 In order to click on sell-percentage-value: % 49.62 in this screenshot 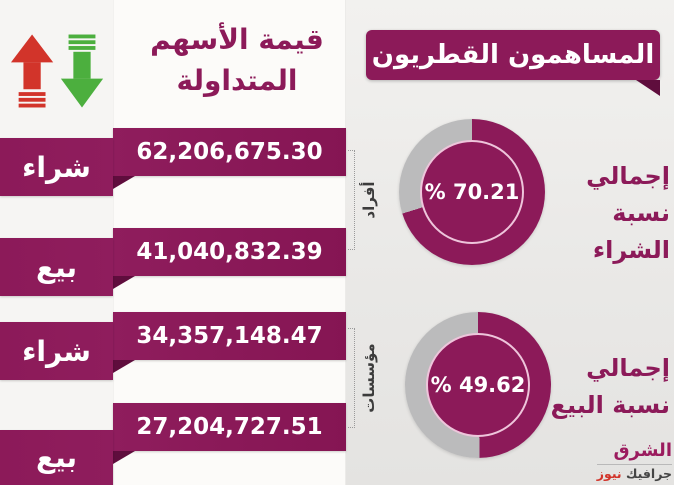, I will do `click(478, 385)`.